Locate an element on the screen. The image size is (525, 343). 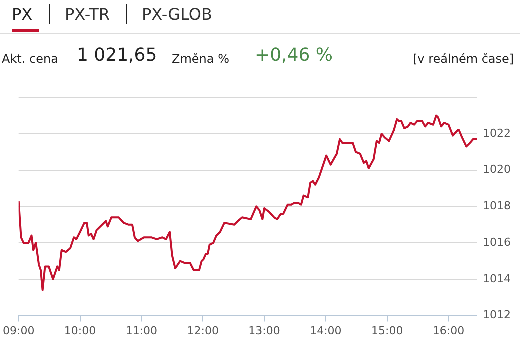
y-tick-label: 1012 is located at coordinates (497, 315).